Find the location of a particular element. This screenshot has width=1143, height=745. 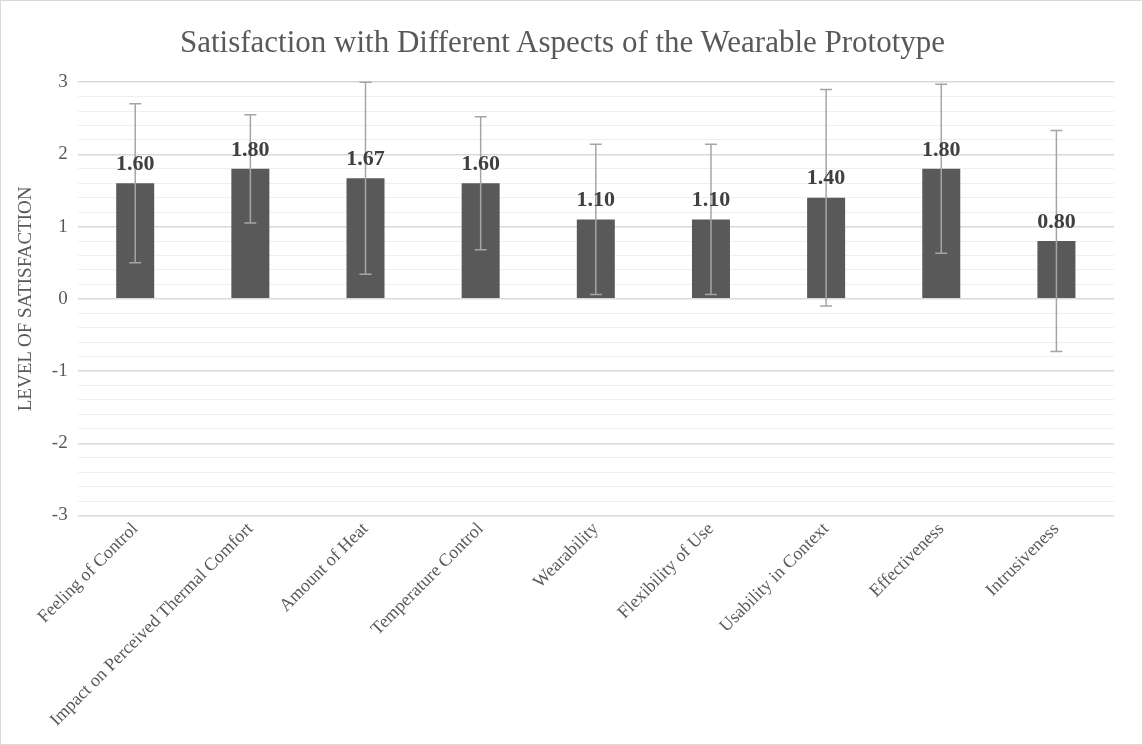

y-tick-label: 2 is located at coordinates (63, 153).